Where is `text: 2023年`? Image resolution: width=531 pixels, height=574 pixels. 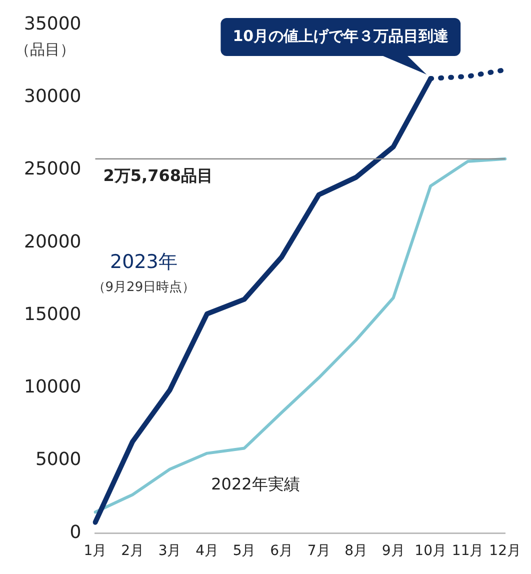 text: 2023年 is located at coordinates (144, 261).